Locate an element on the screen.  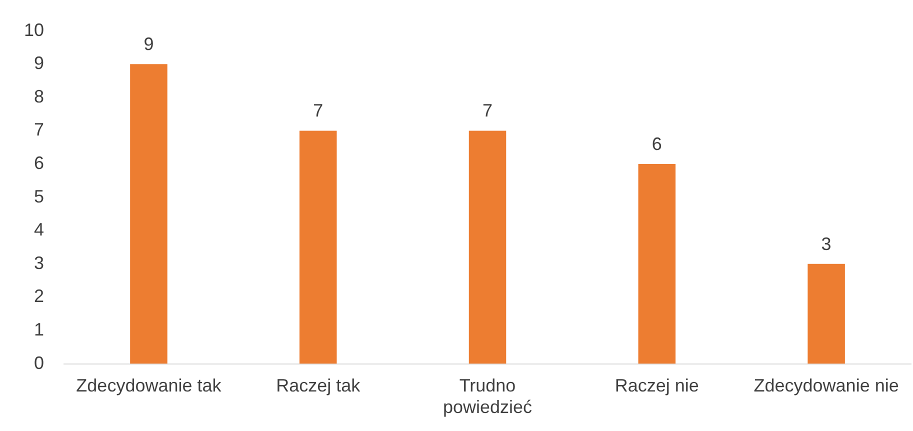
y-tick-label: 3 is located at coordinates (39, 262).